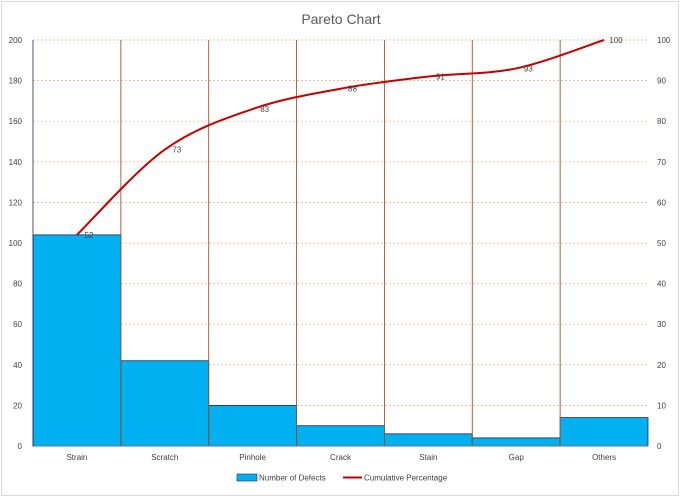  I want to click on category-label: Strain, so click(76, 457).